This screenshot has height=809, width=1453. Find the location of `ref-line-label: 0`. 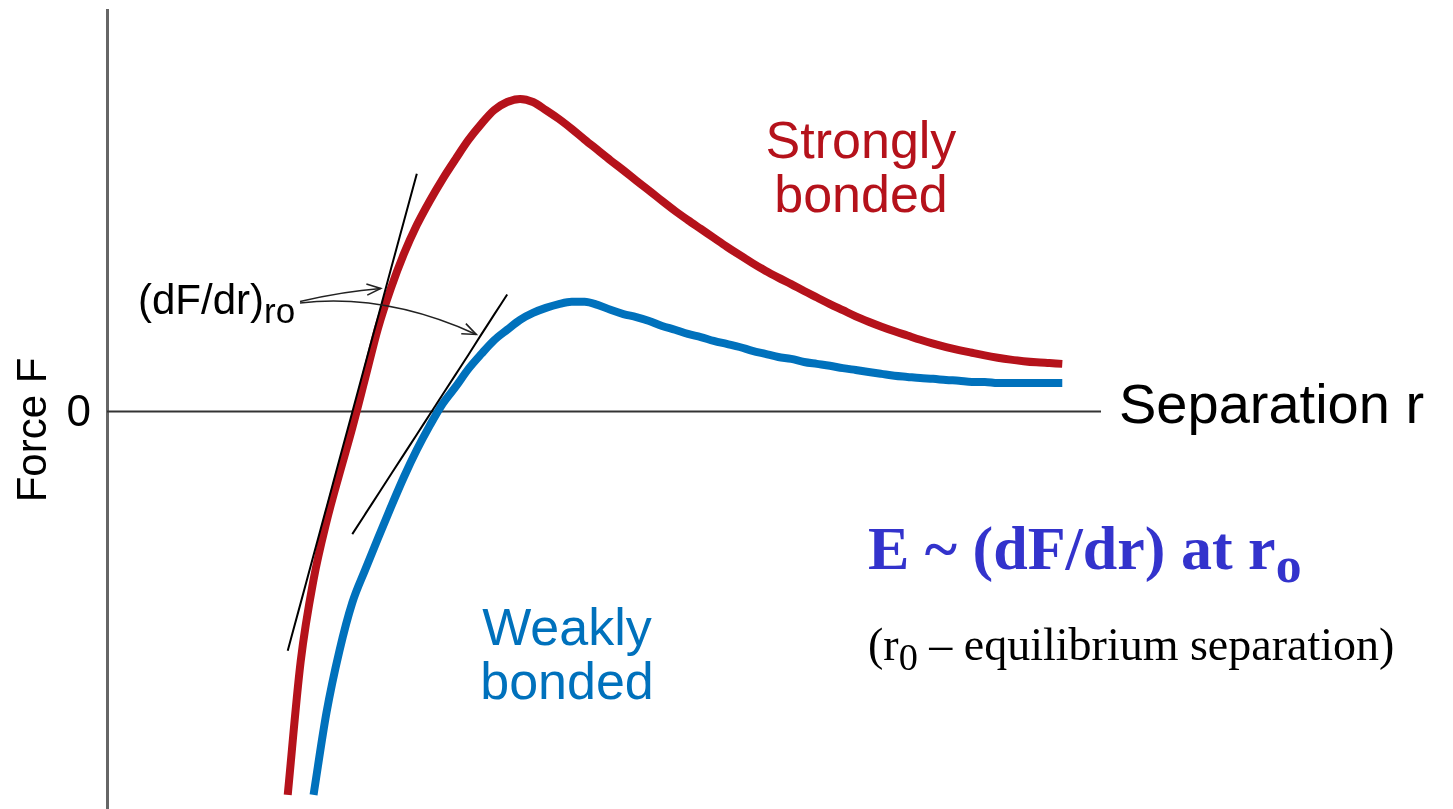

ref-line-label: 0 is located at coordinates (78, 411).